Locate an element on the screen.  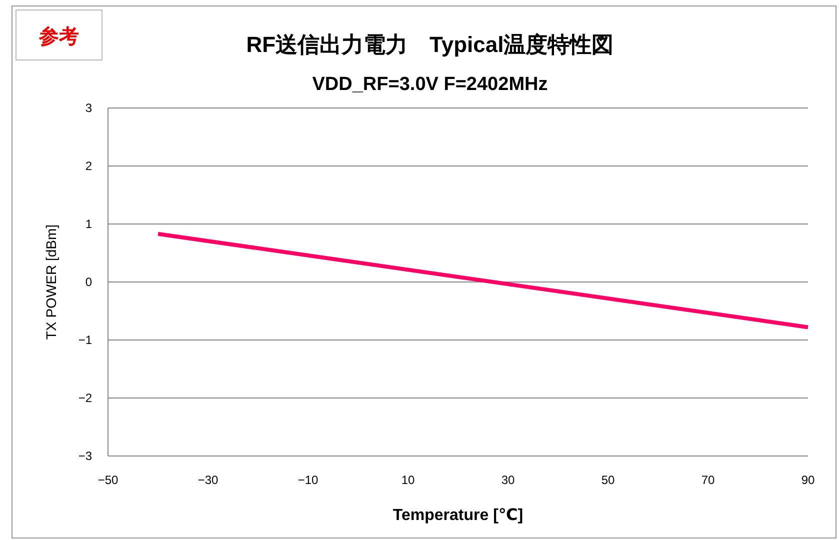
y-axis-title: TX POWER [dBm] is located at coordinates (51, 282).